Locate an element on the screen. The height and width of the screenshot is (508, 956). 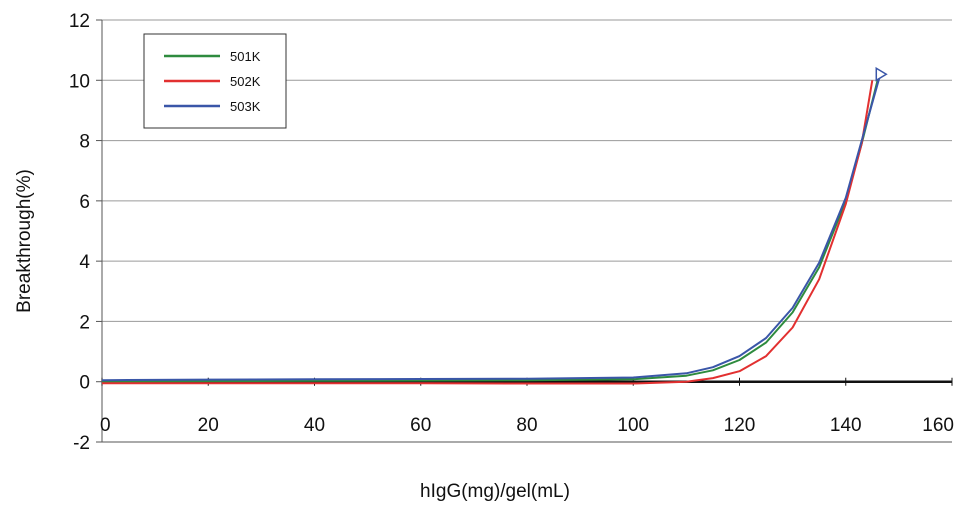
series-end-marker-503K is located at coordinates (881, 74).